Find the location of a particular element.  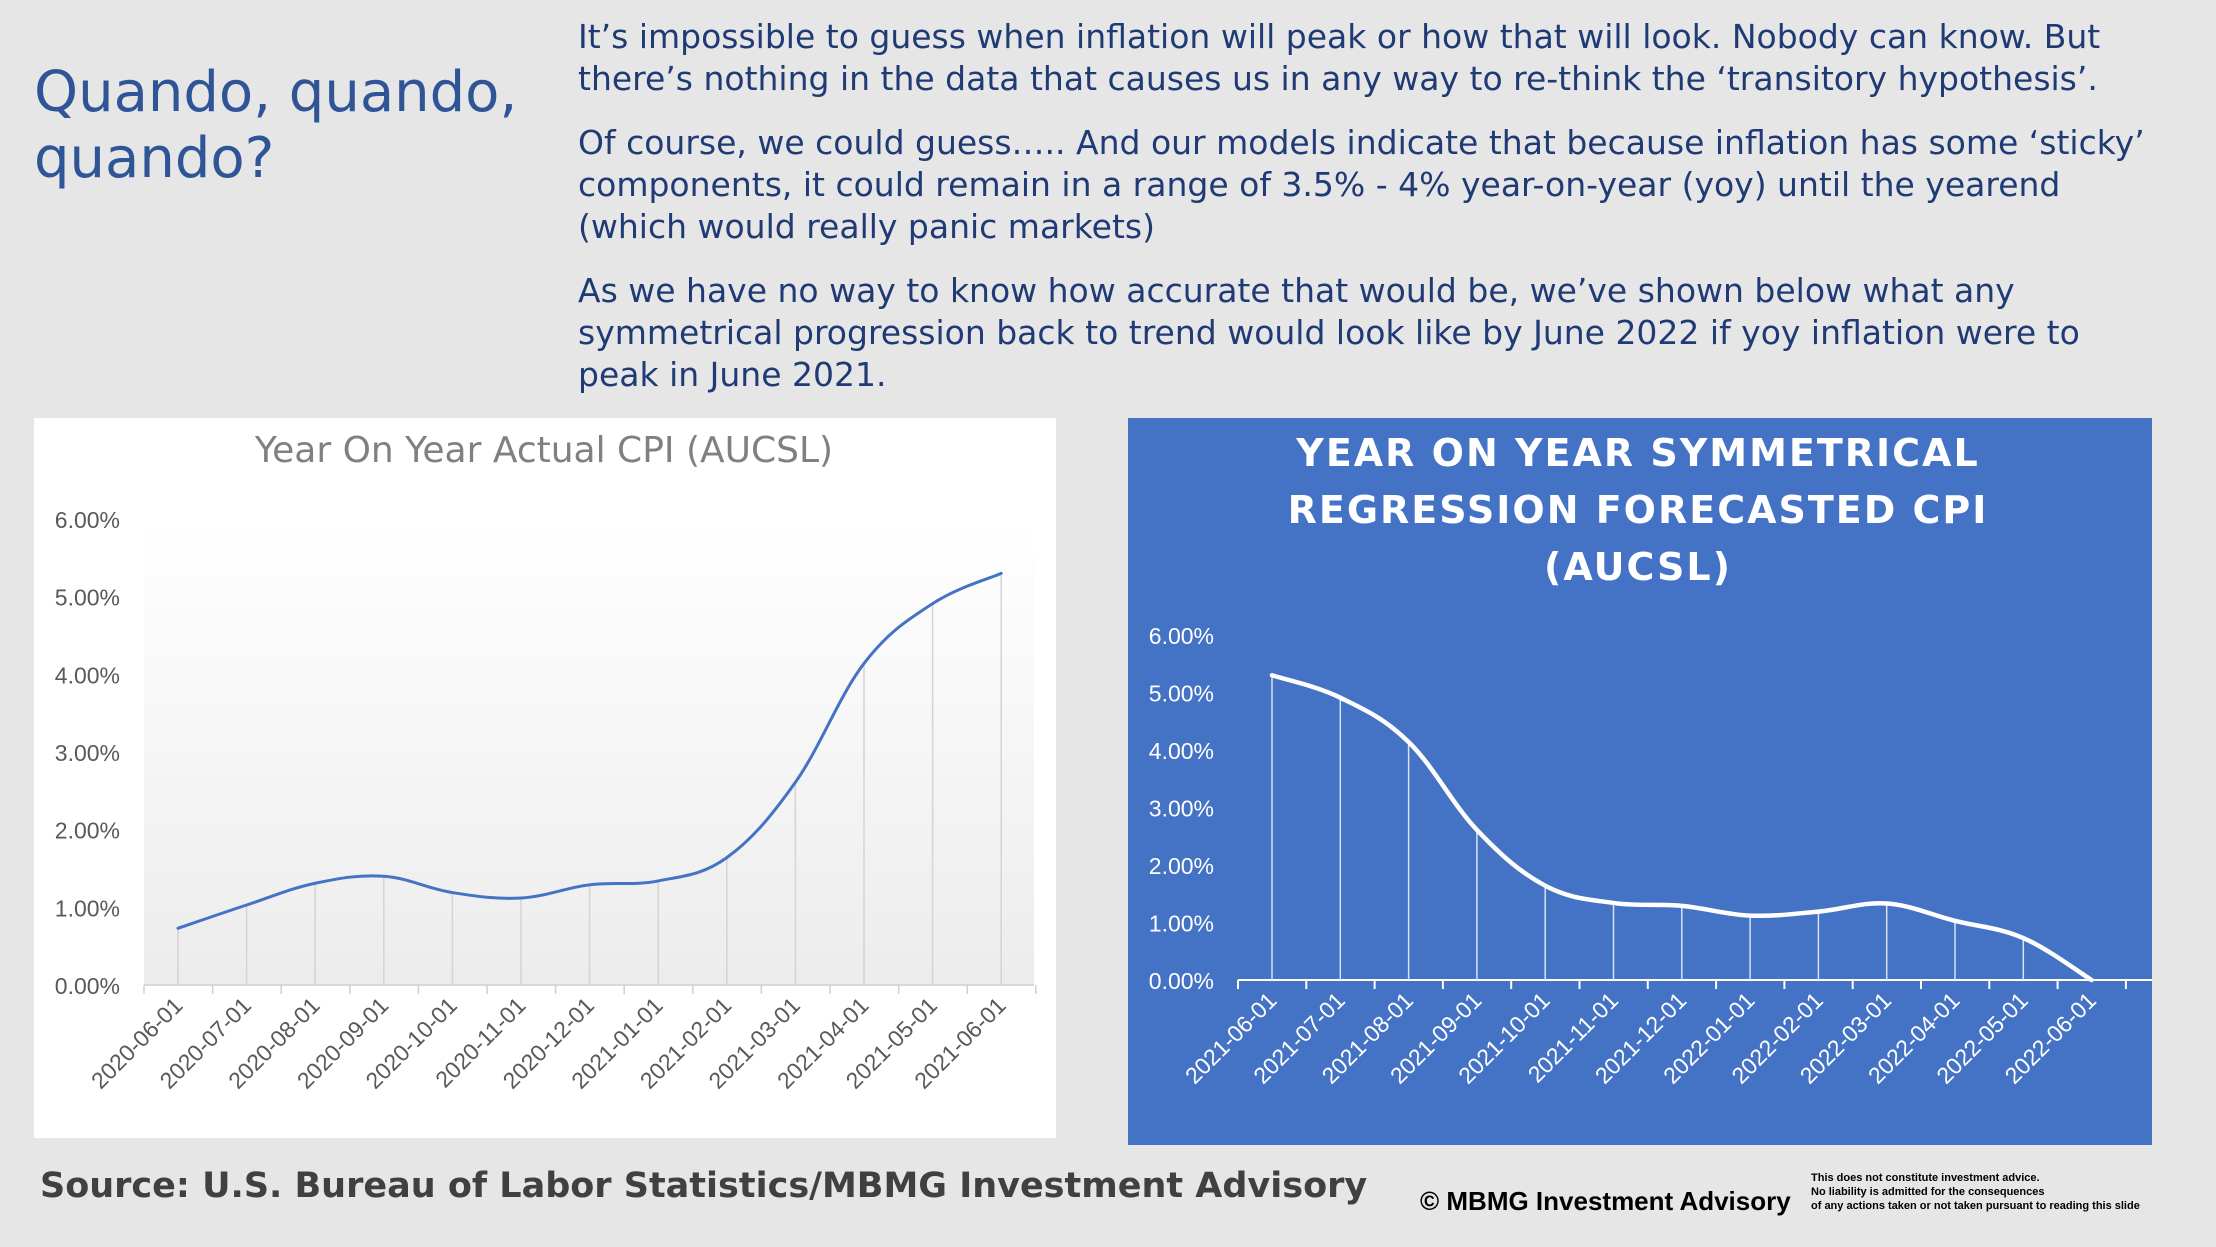

copyright-note: © MBMG Investment Advisory is located at coordinates (1605, 1201).